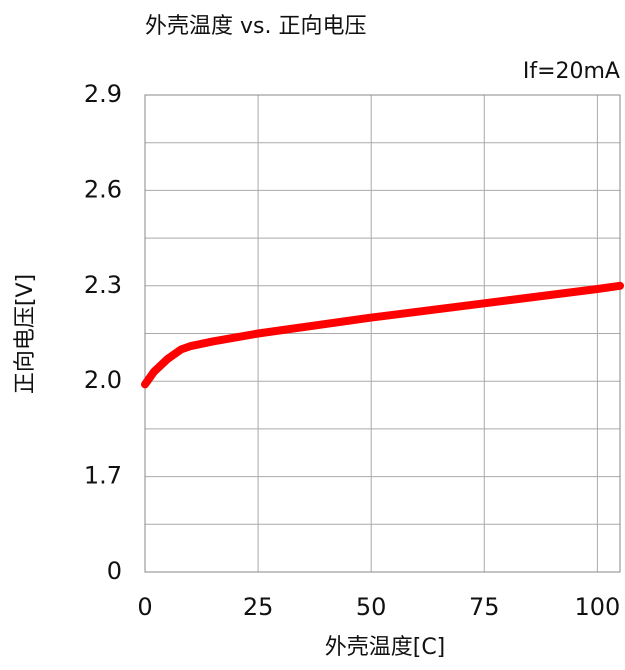 The height and width of the screenshot is (670, 625). Describe the element at coordinates (144, 607) in the screenshot. I see `x-tick-label: 0` at that location.